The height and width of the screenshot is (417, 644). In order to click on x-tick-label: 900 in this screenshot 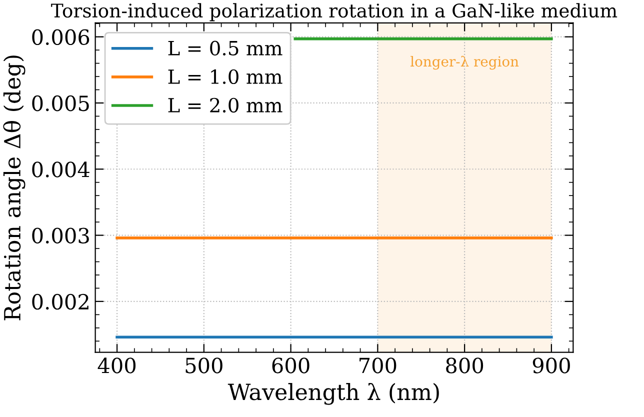, I will do `click(551, 366)`.